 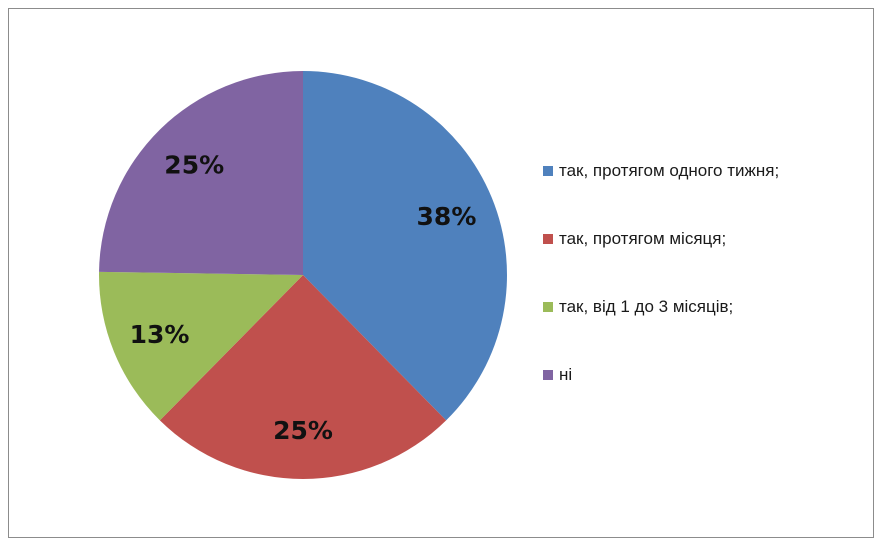 What do you see at coordinates (566, 374) in the screenshot?
I see `legend-label-4: ні` at bounding box center [566, 374].